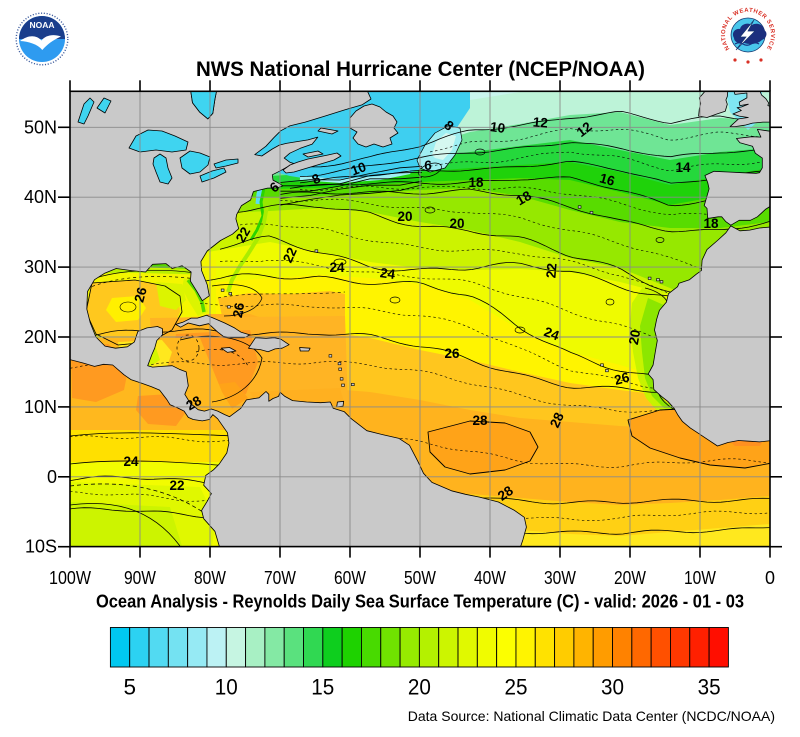 The image size is (800, 737). What do you see at coordinates (612, 687) in the screenshot?
I see `svg-text: 30` at bounding box center [612, 687].